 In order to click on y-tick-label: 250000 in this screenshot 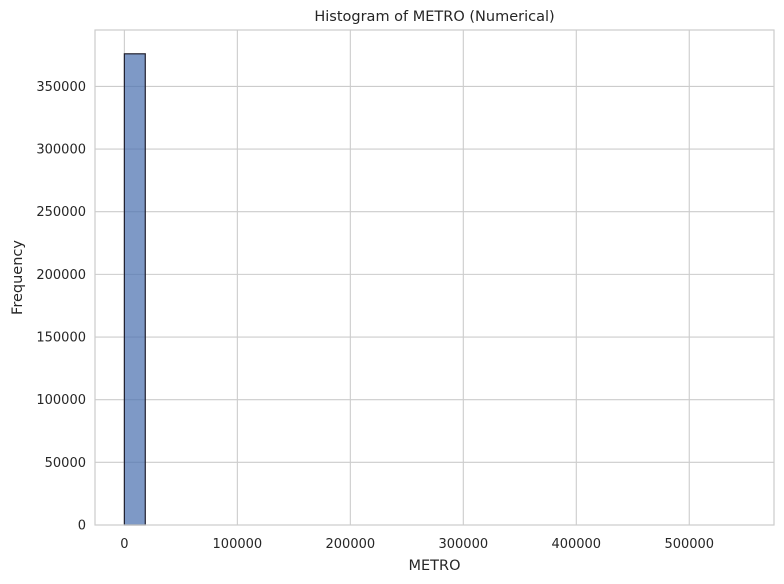, I will do `click(61, 212)`.